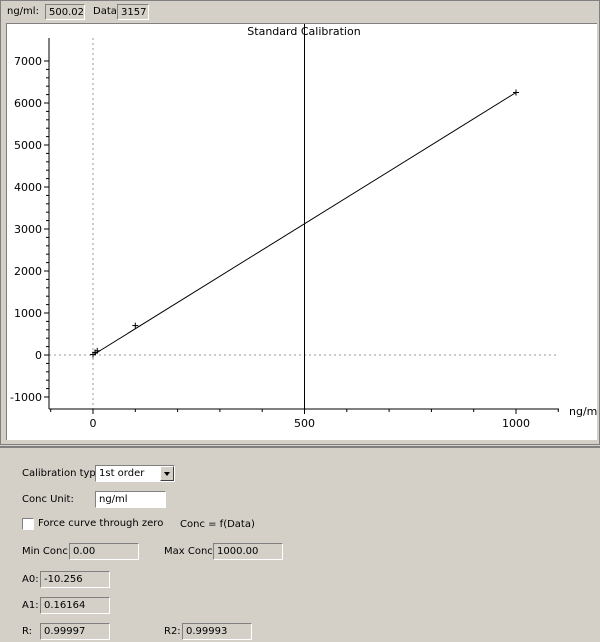 This screenshot has height=642, width=600. What do you see at coordinates (28, 103) in the screenshot?
I see `y-tick-label: 6000` at bounding box center [28, 103].